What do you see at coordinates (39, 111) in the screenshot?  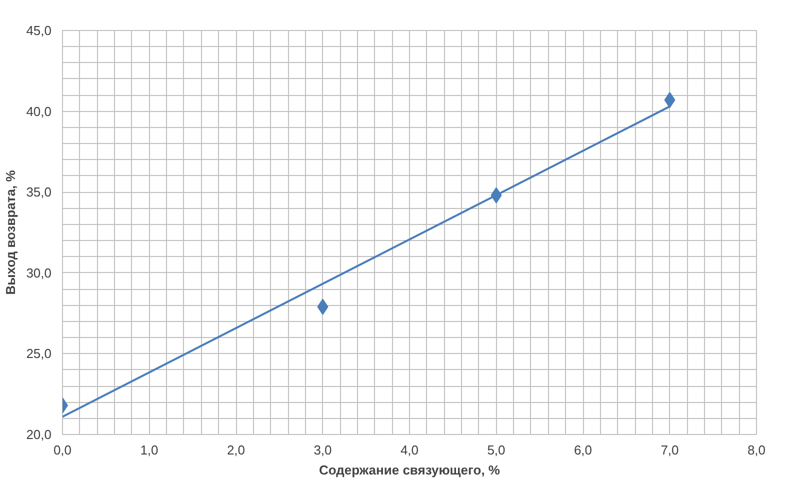 I see `y-tick-label: 40,0` at bounding box center [39, 111].